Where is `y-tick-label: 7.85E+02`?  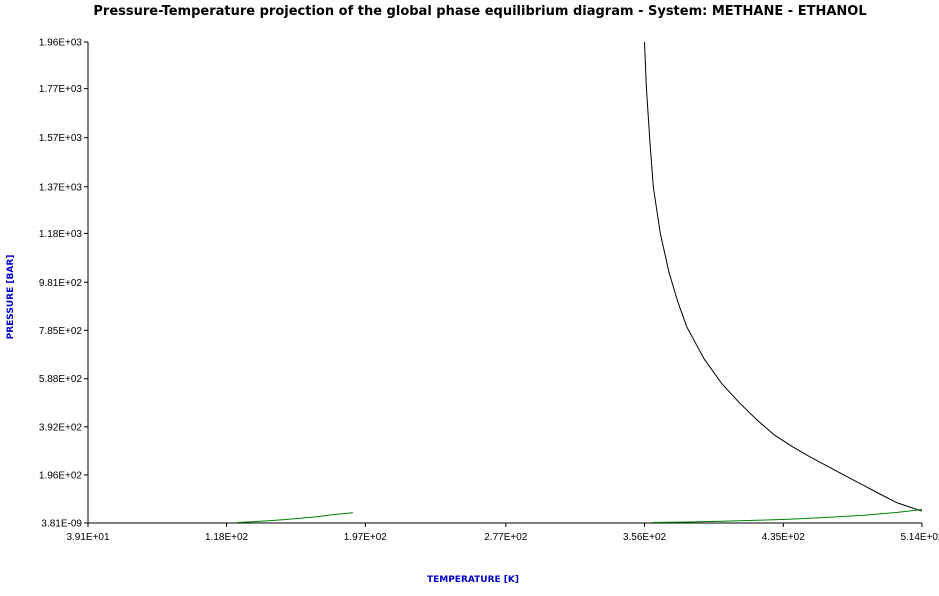 y-tick-label: 7.85E+02 is located at coordinates (61, 331).